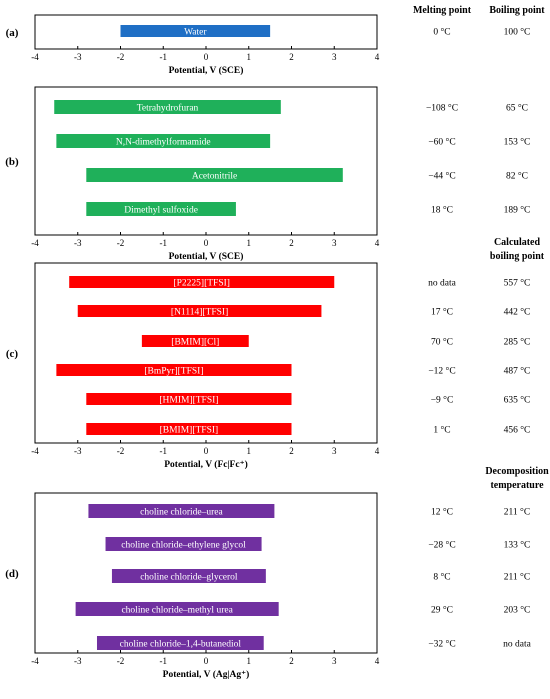 Image resolution: width=550 pixels, height=699 pixels. I want to click on panel-d-tick-label: 4, so click(377, 661).